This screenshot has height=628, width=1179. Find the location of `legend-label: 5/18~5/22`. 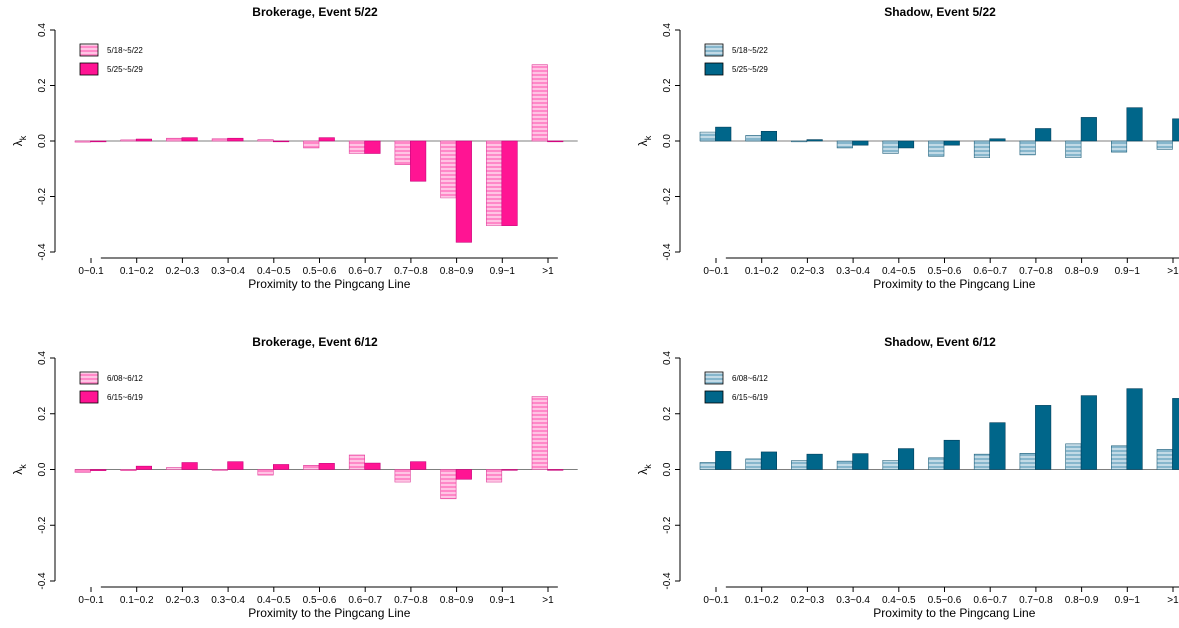

legend-label: 5/18~5/22 is located at coordinates (750, 50).